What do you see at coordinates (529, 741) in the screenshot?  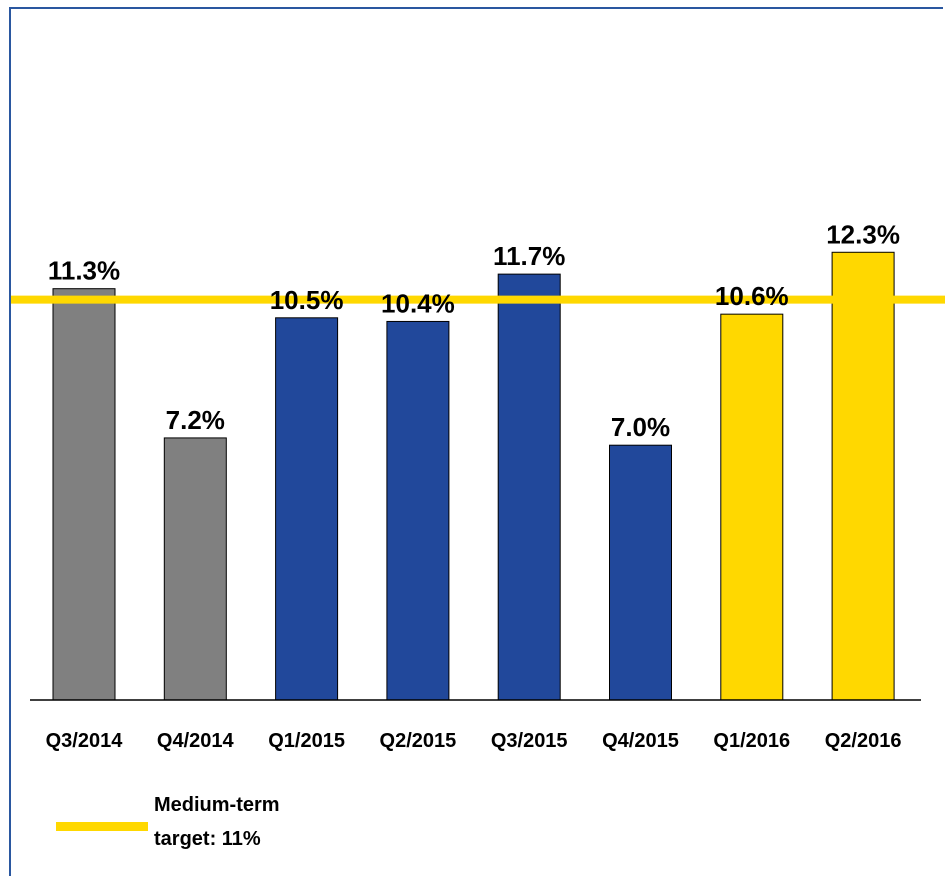 I see `x-tick-label: Q3/2015` at bounding box center [529, 741].